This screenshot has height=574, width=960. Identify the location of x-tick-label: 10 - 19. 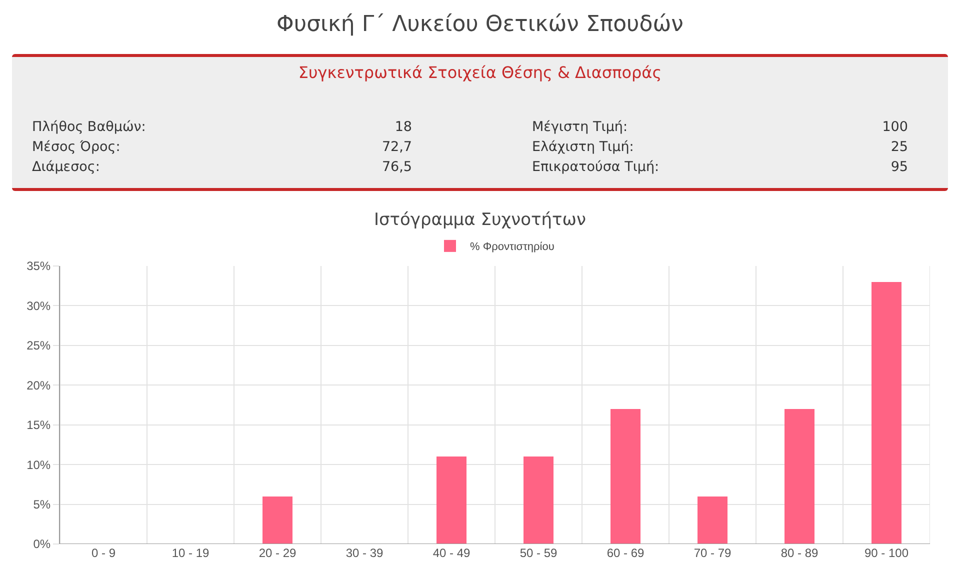
(191, 553).